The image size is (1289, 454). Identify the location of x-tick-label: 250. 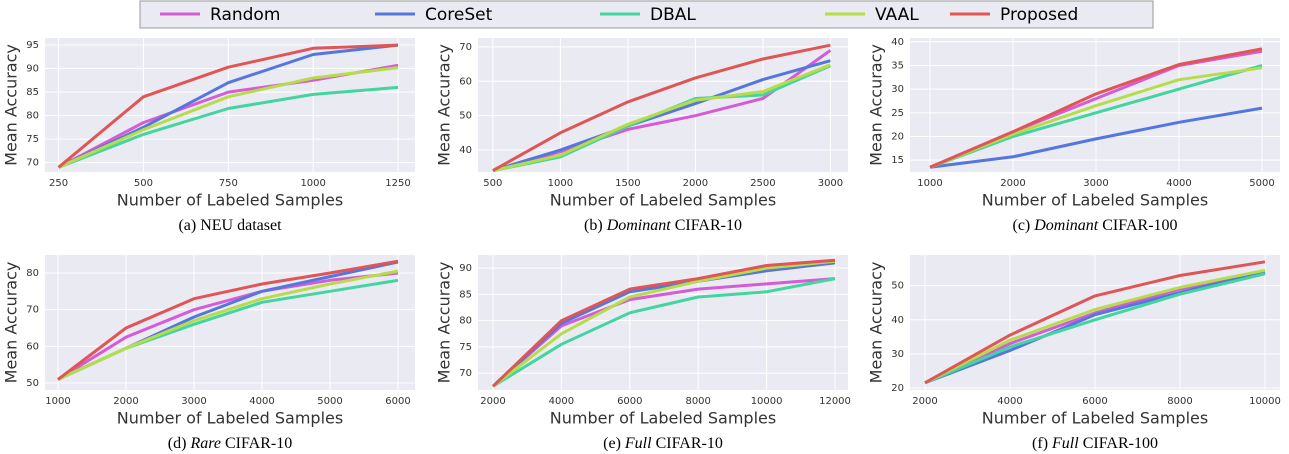
(58, 183).